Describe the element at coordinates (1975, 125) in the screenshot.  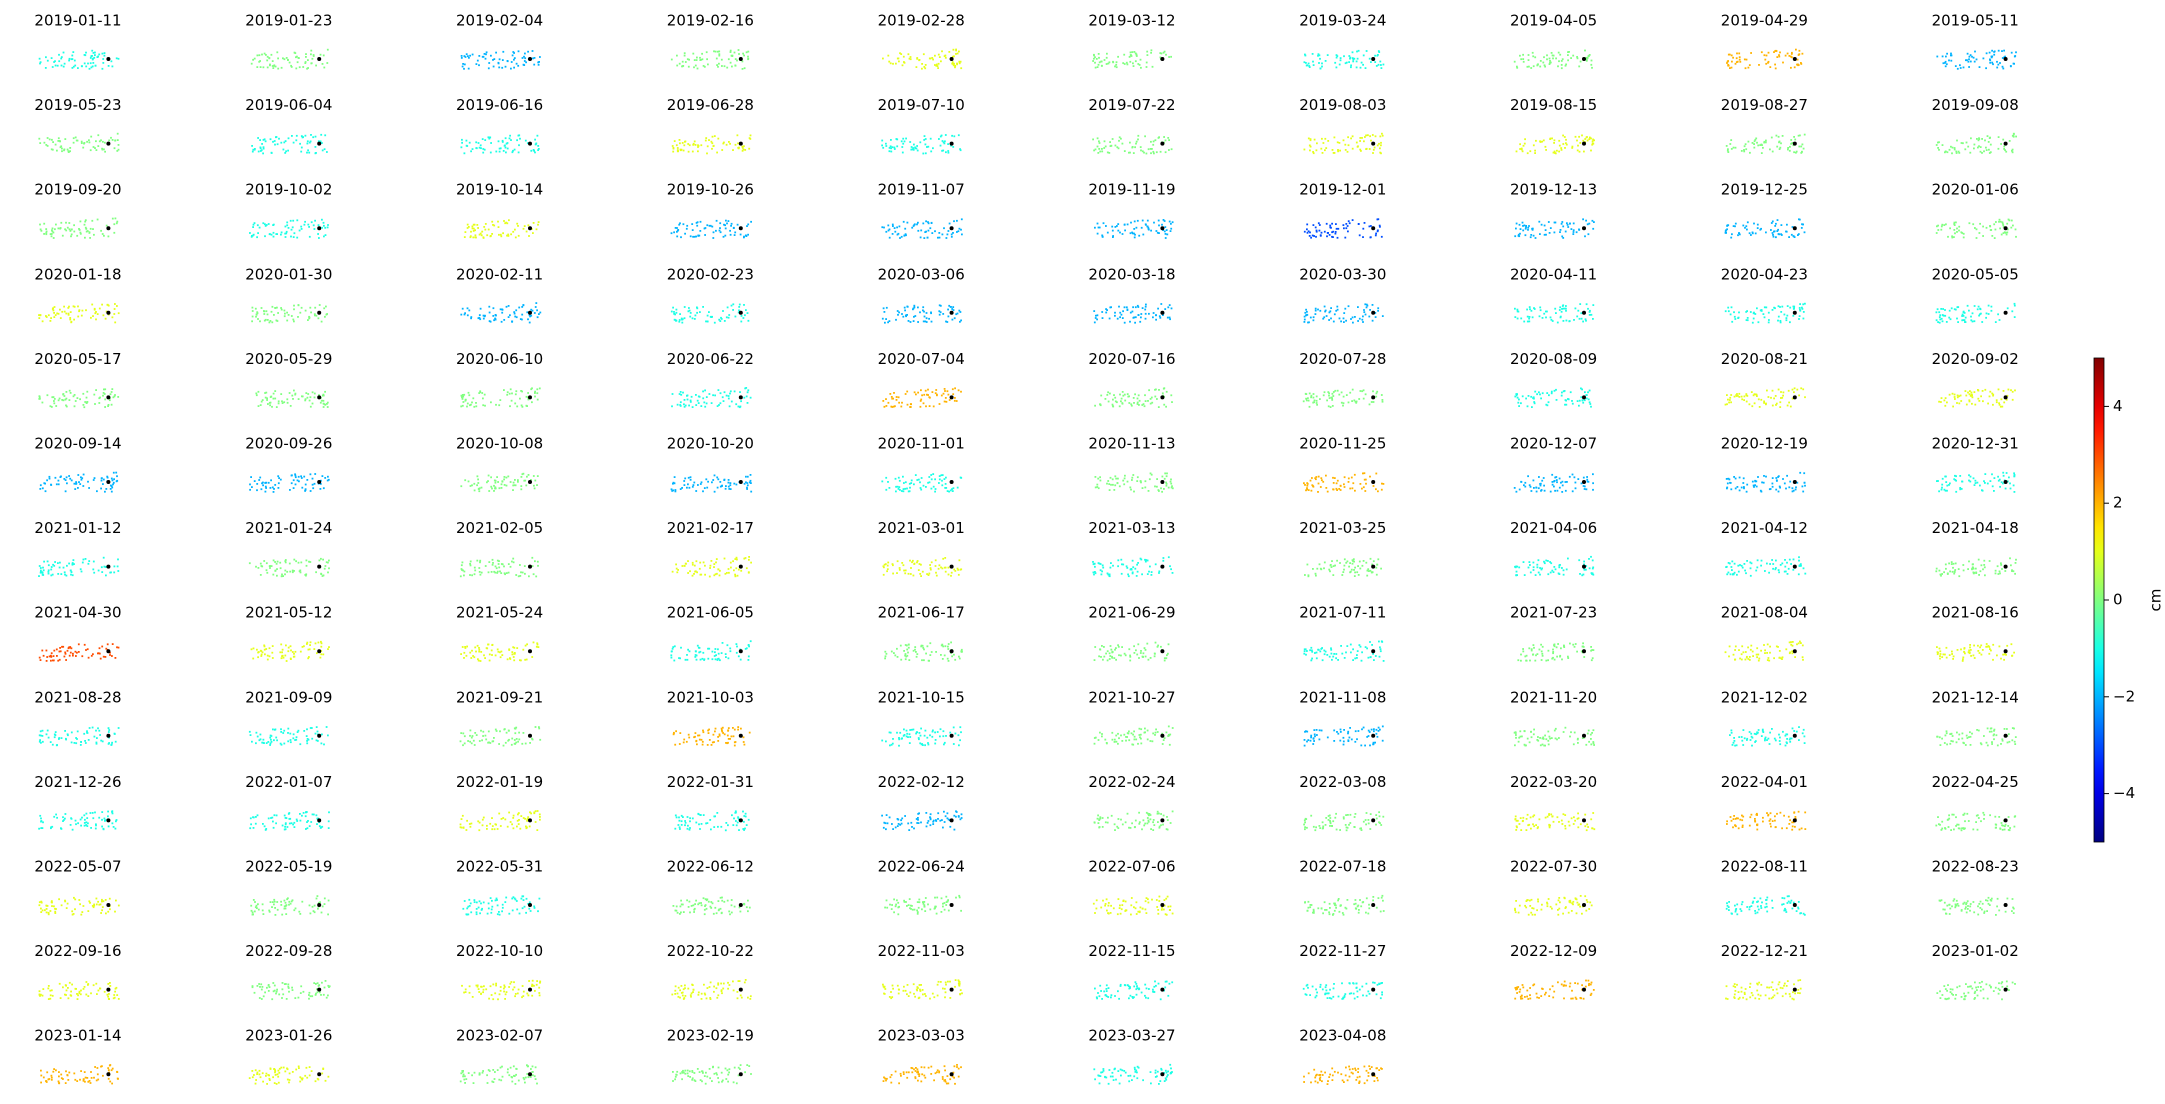
I see `panel: 2019-09-08` at that location.